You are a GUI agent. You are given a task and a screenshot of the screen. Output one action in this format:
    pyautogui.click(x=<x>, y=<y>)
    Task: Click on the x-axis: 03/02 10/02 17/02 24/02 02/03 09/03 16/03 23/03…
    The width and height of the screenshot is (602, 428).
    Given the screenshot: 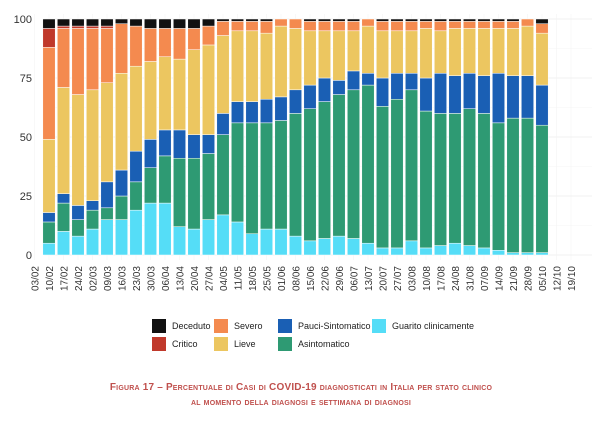 What is the action you would take?
    pyautogui.click(x=305, y=278)
    